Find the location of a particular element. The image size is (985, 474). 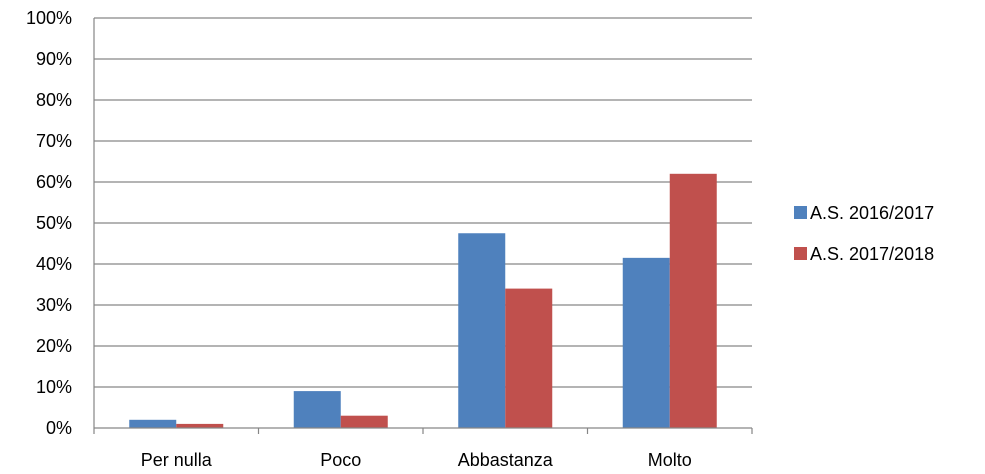

legend: A.S. 2016/2017 A.S. 2017/2018 is located at coordinates (864, 233).